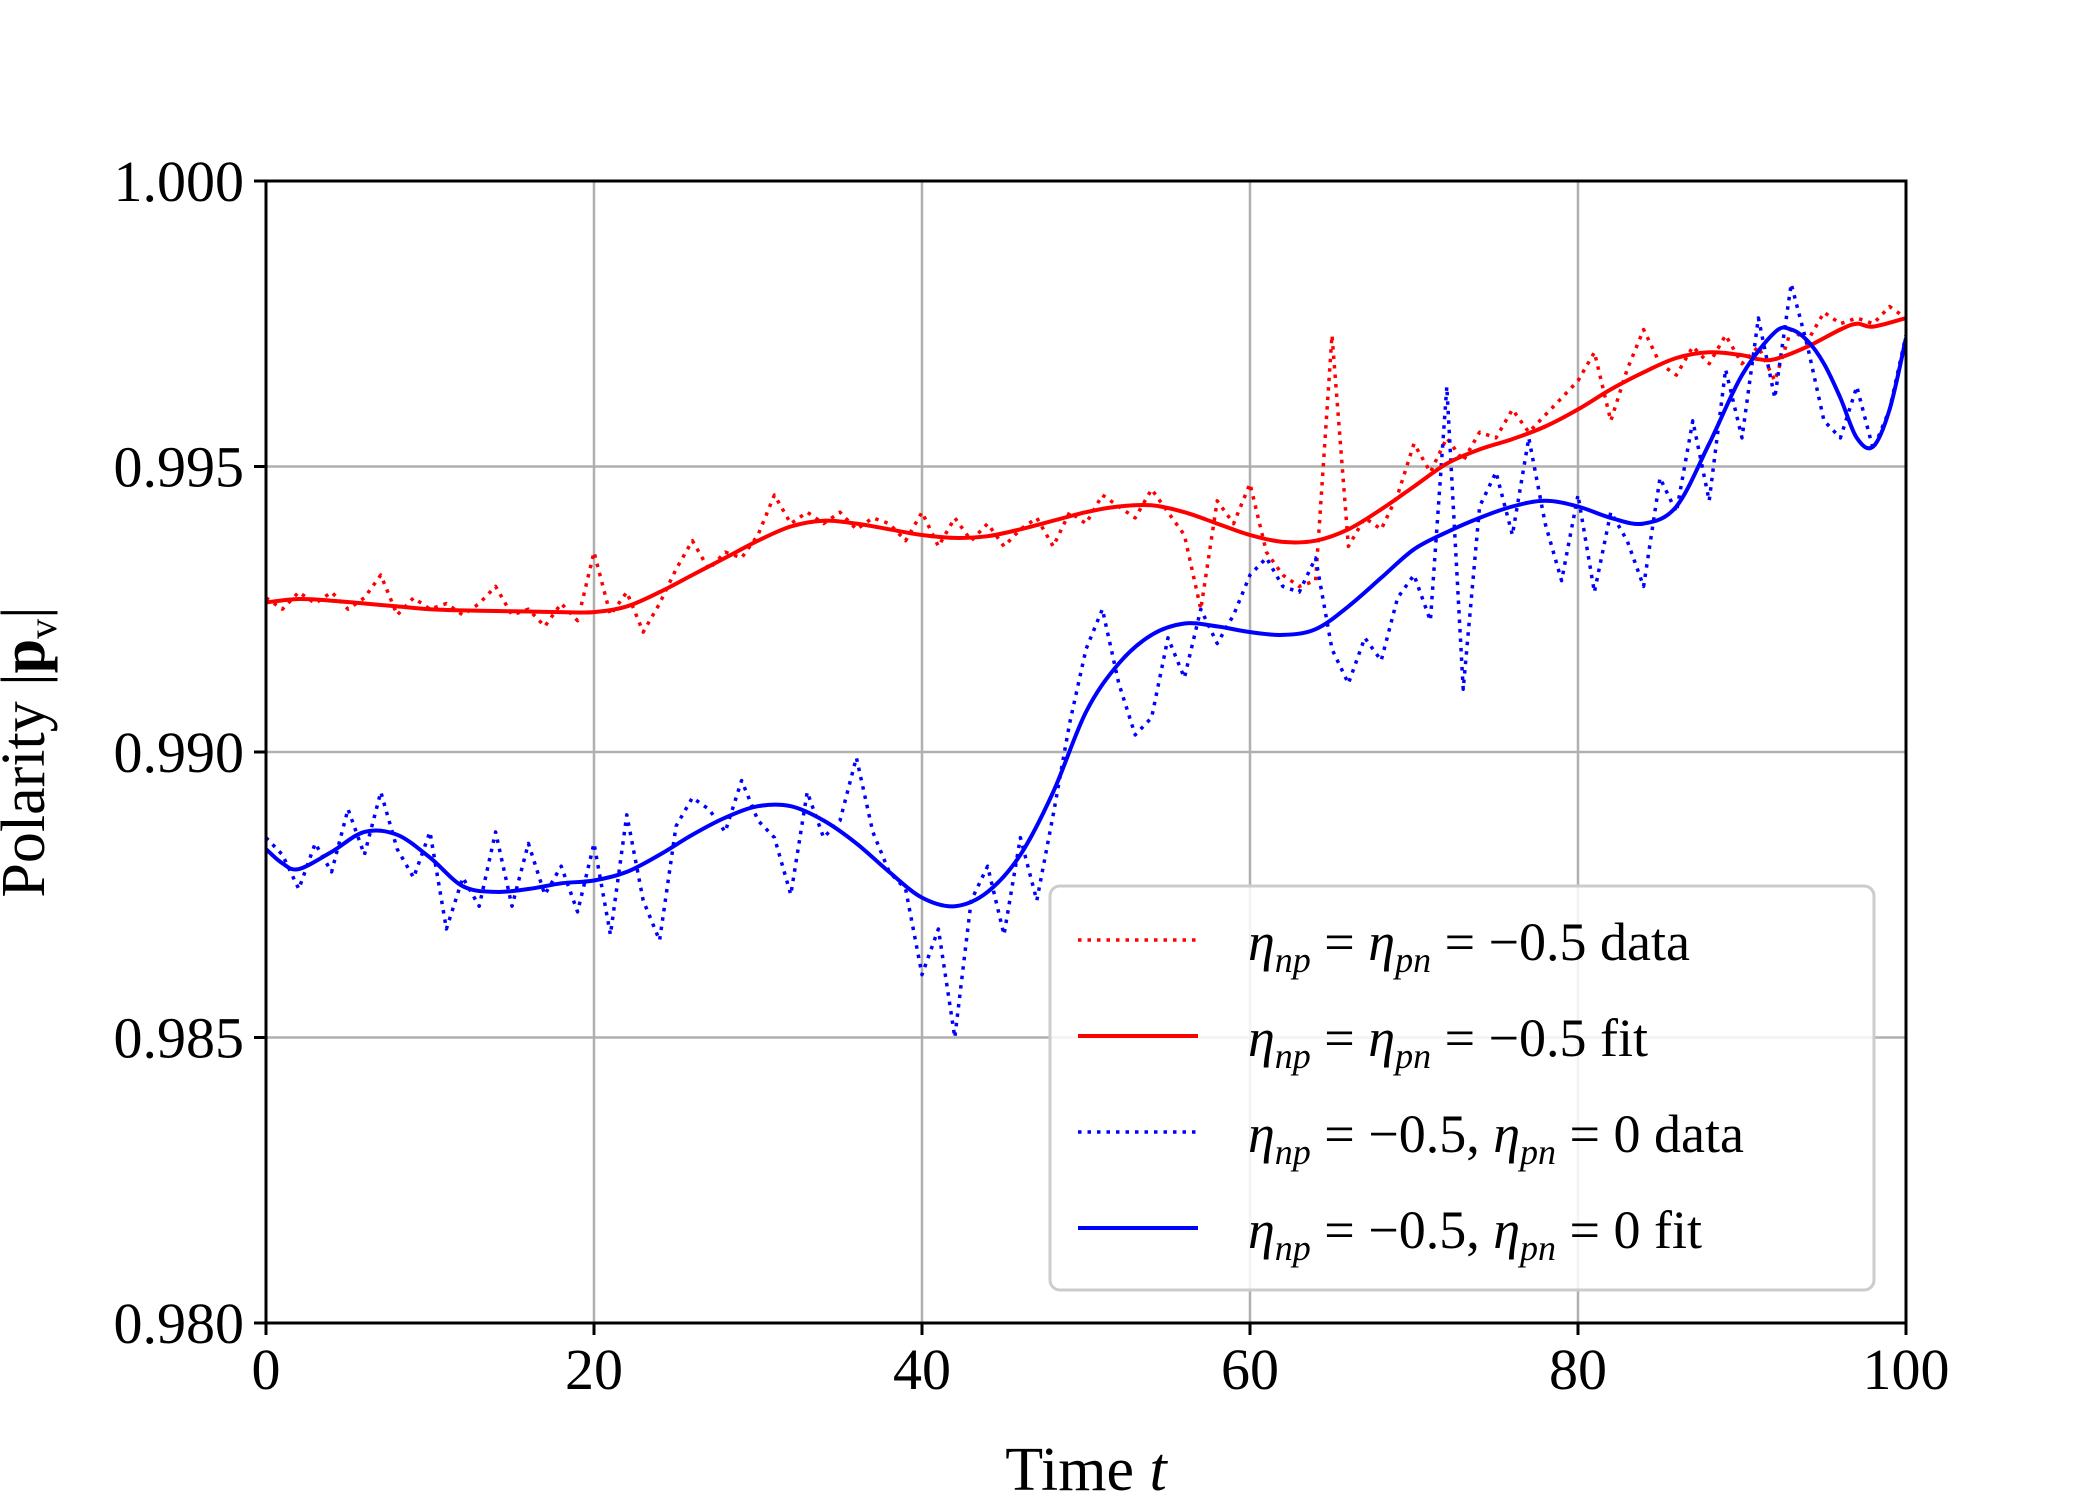 This screenshot has height=1500, width=2100. Describe the element at coordinates (1906, 1369) in the screenshot. I see `x-tick-label: 100` at that location.